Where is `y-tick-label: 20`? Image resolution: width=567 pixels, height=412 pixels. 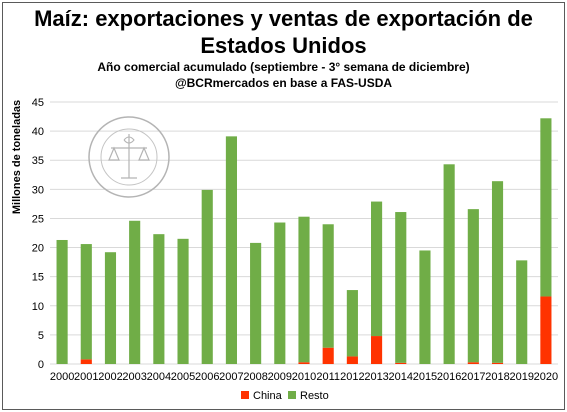
y-tick-label: 20 is located at coordinates (38, 249).